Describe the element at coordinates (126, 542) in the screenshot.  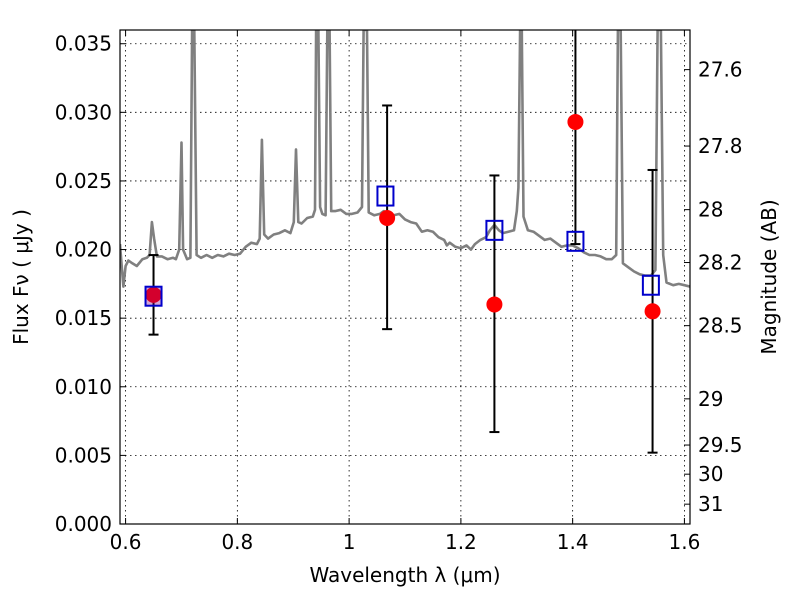
I see `x-tick-label: 0.6` at that location.